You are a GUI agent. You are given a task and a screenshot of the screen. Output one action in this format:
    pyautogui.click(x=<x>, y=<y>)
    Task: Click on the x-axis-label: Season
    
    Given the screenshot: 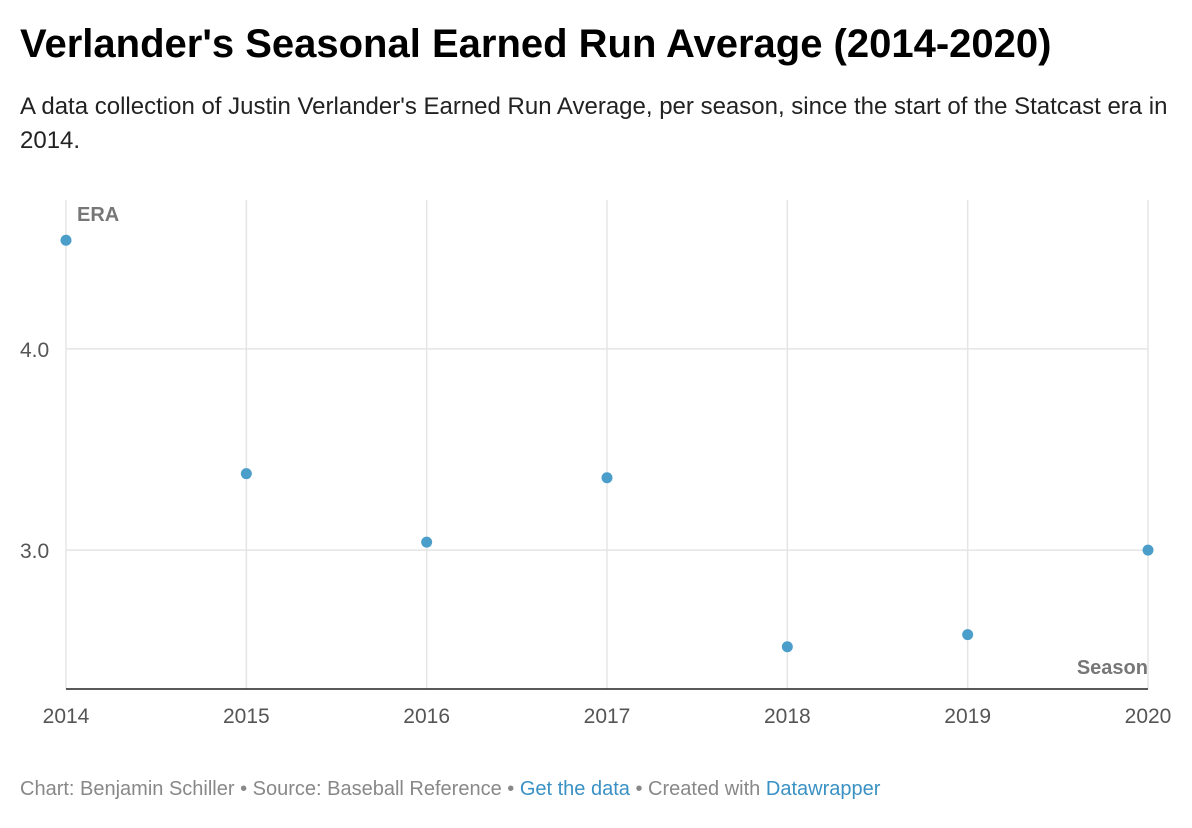 What is the action you would take?
    pyautogui.click(x=1112, y=668)
    